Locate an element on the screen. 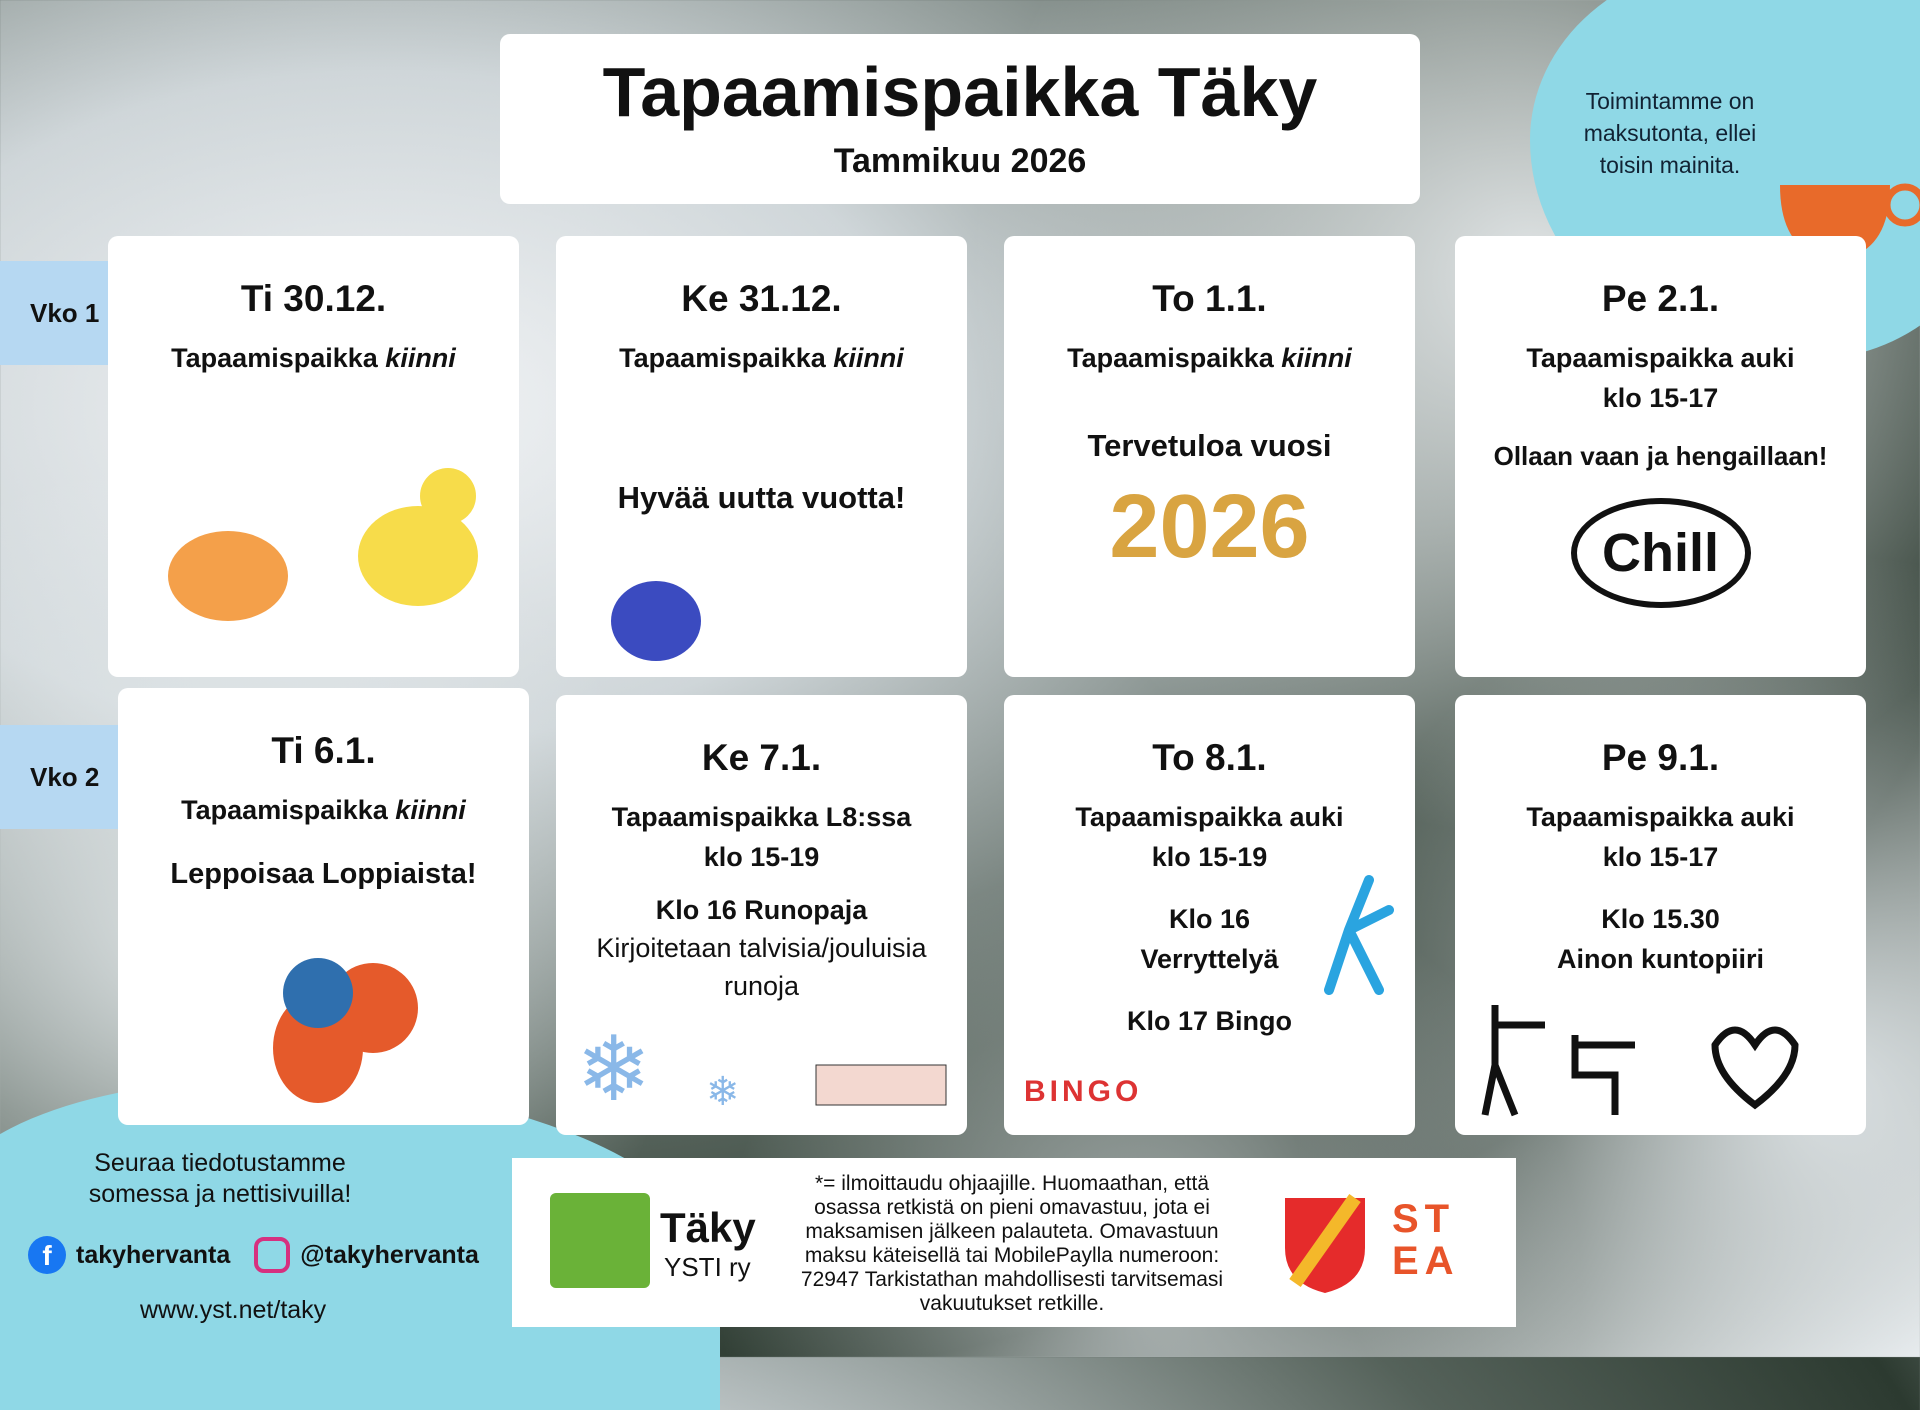  bingo-balls: BINGO is located at coordinates (1083, 1091).